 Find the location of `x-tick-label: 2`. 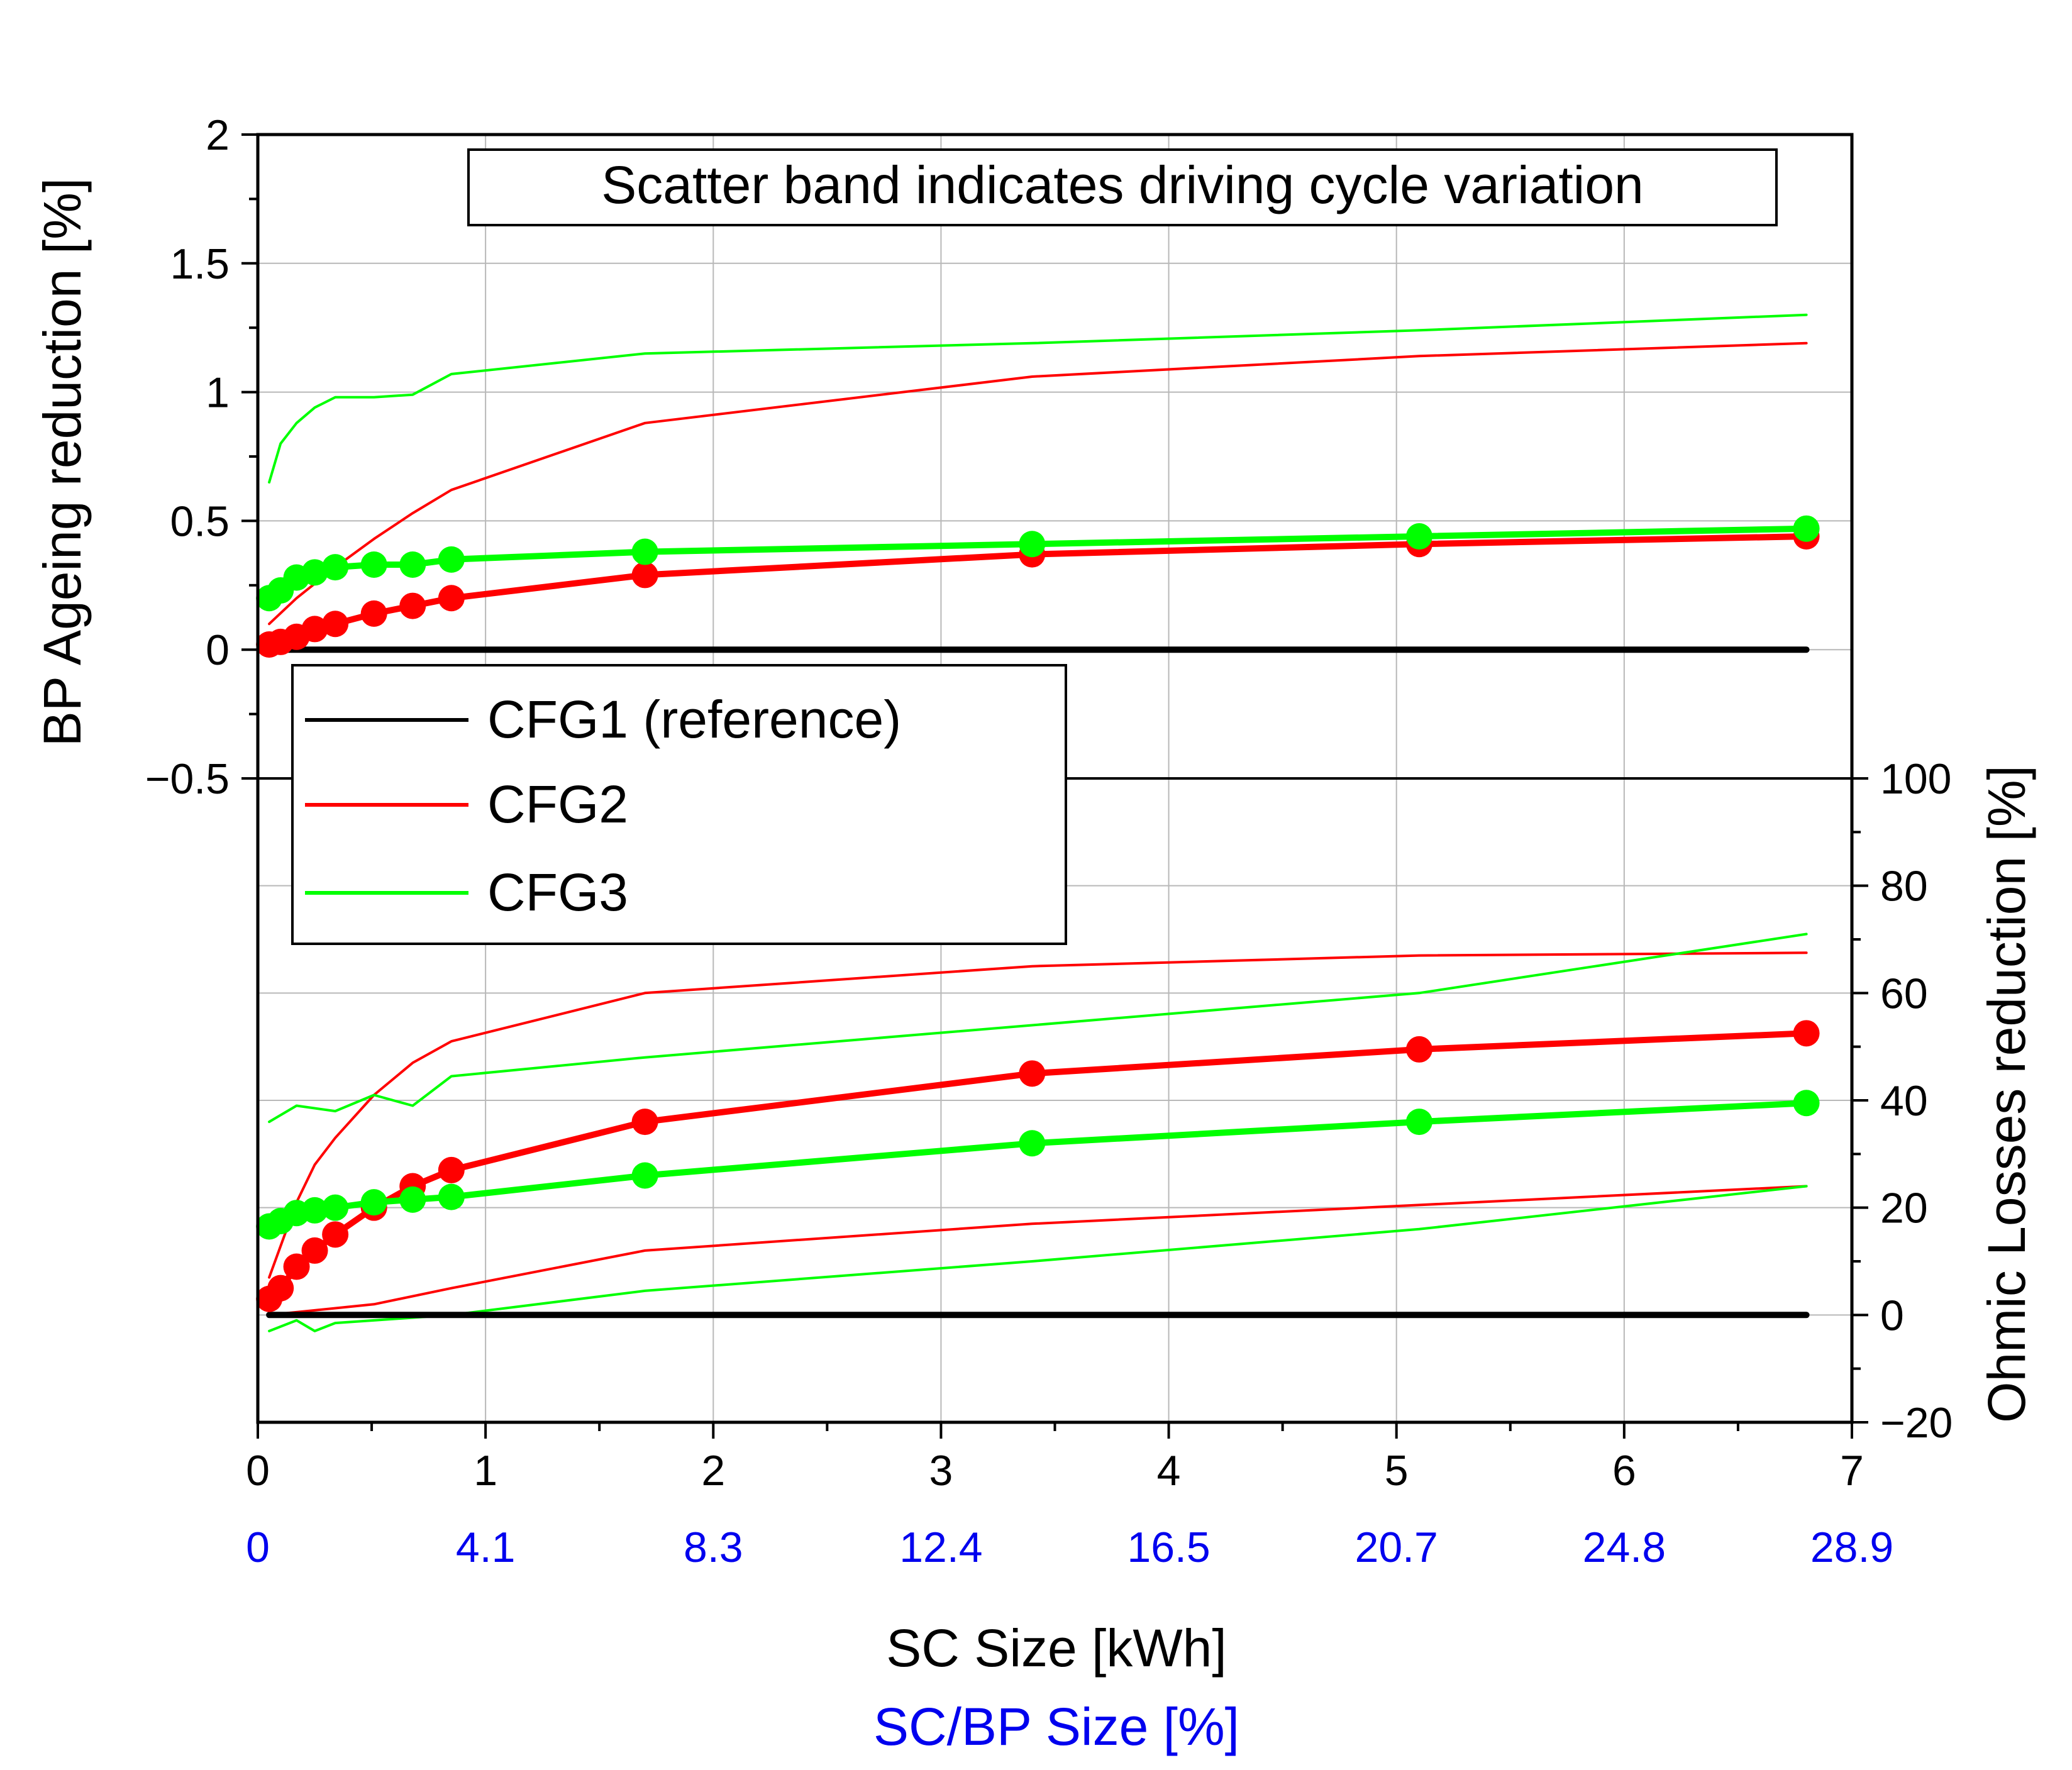

x-tick-label: 2 is located at coordinates (713, 1471).